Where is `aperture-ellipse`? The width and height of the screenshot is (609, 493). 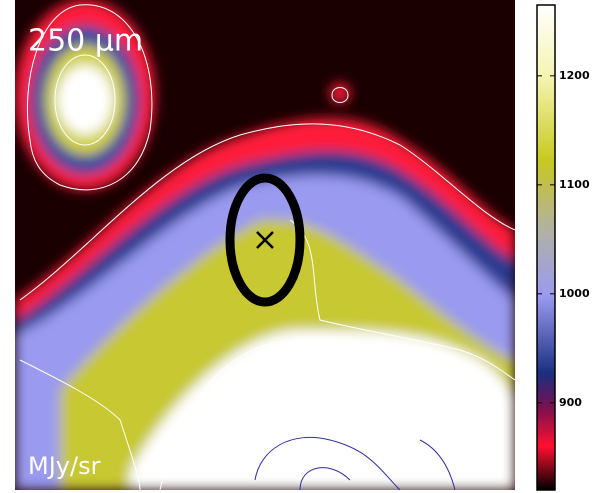 aperture-ellipse is located at coordinates (265, 240).